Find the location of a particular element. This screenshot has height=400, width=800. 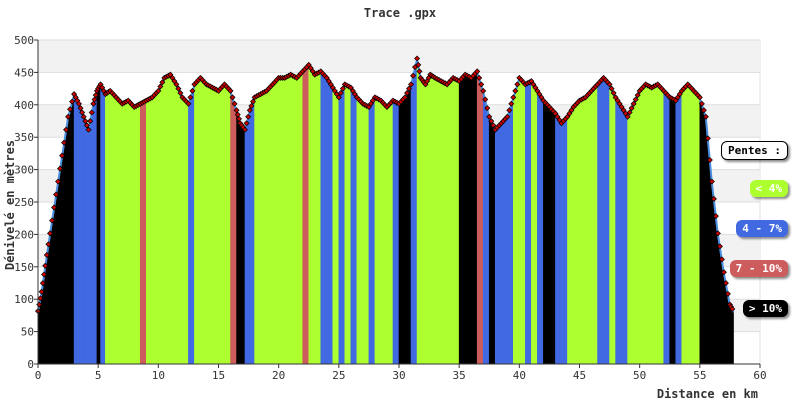

x-tick-label: 20 is located at coordinates (278, 375).